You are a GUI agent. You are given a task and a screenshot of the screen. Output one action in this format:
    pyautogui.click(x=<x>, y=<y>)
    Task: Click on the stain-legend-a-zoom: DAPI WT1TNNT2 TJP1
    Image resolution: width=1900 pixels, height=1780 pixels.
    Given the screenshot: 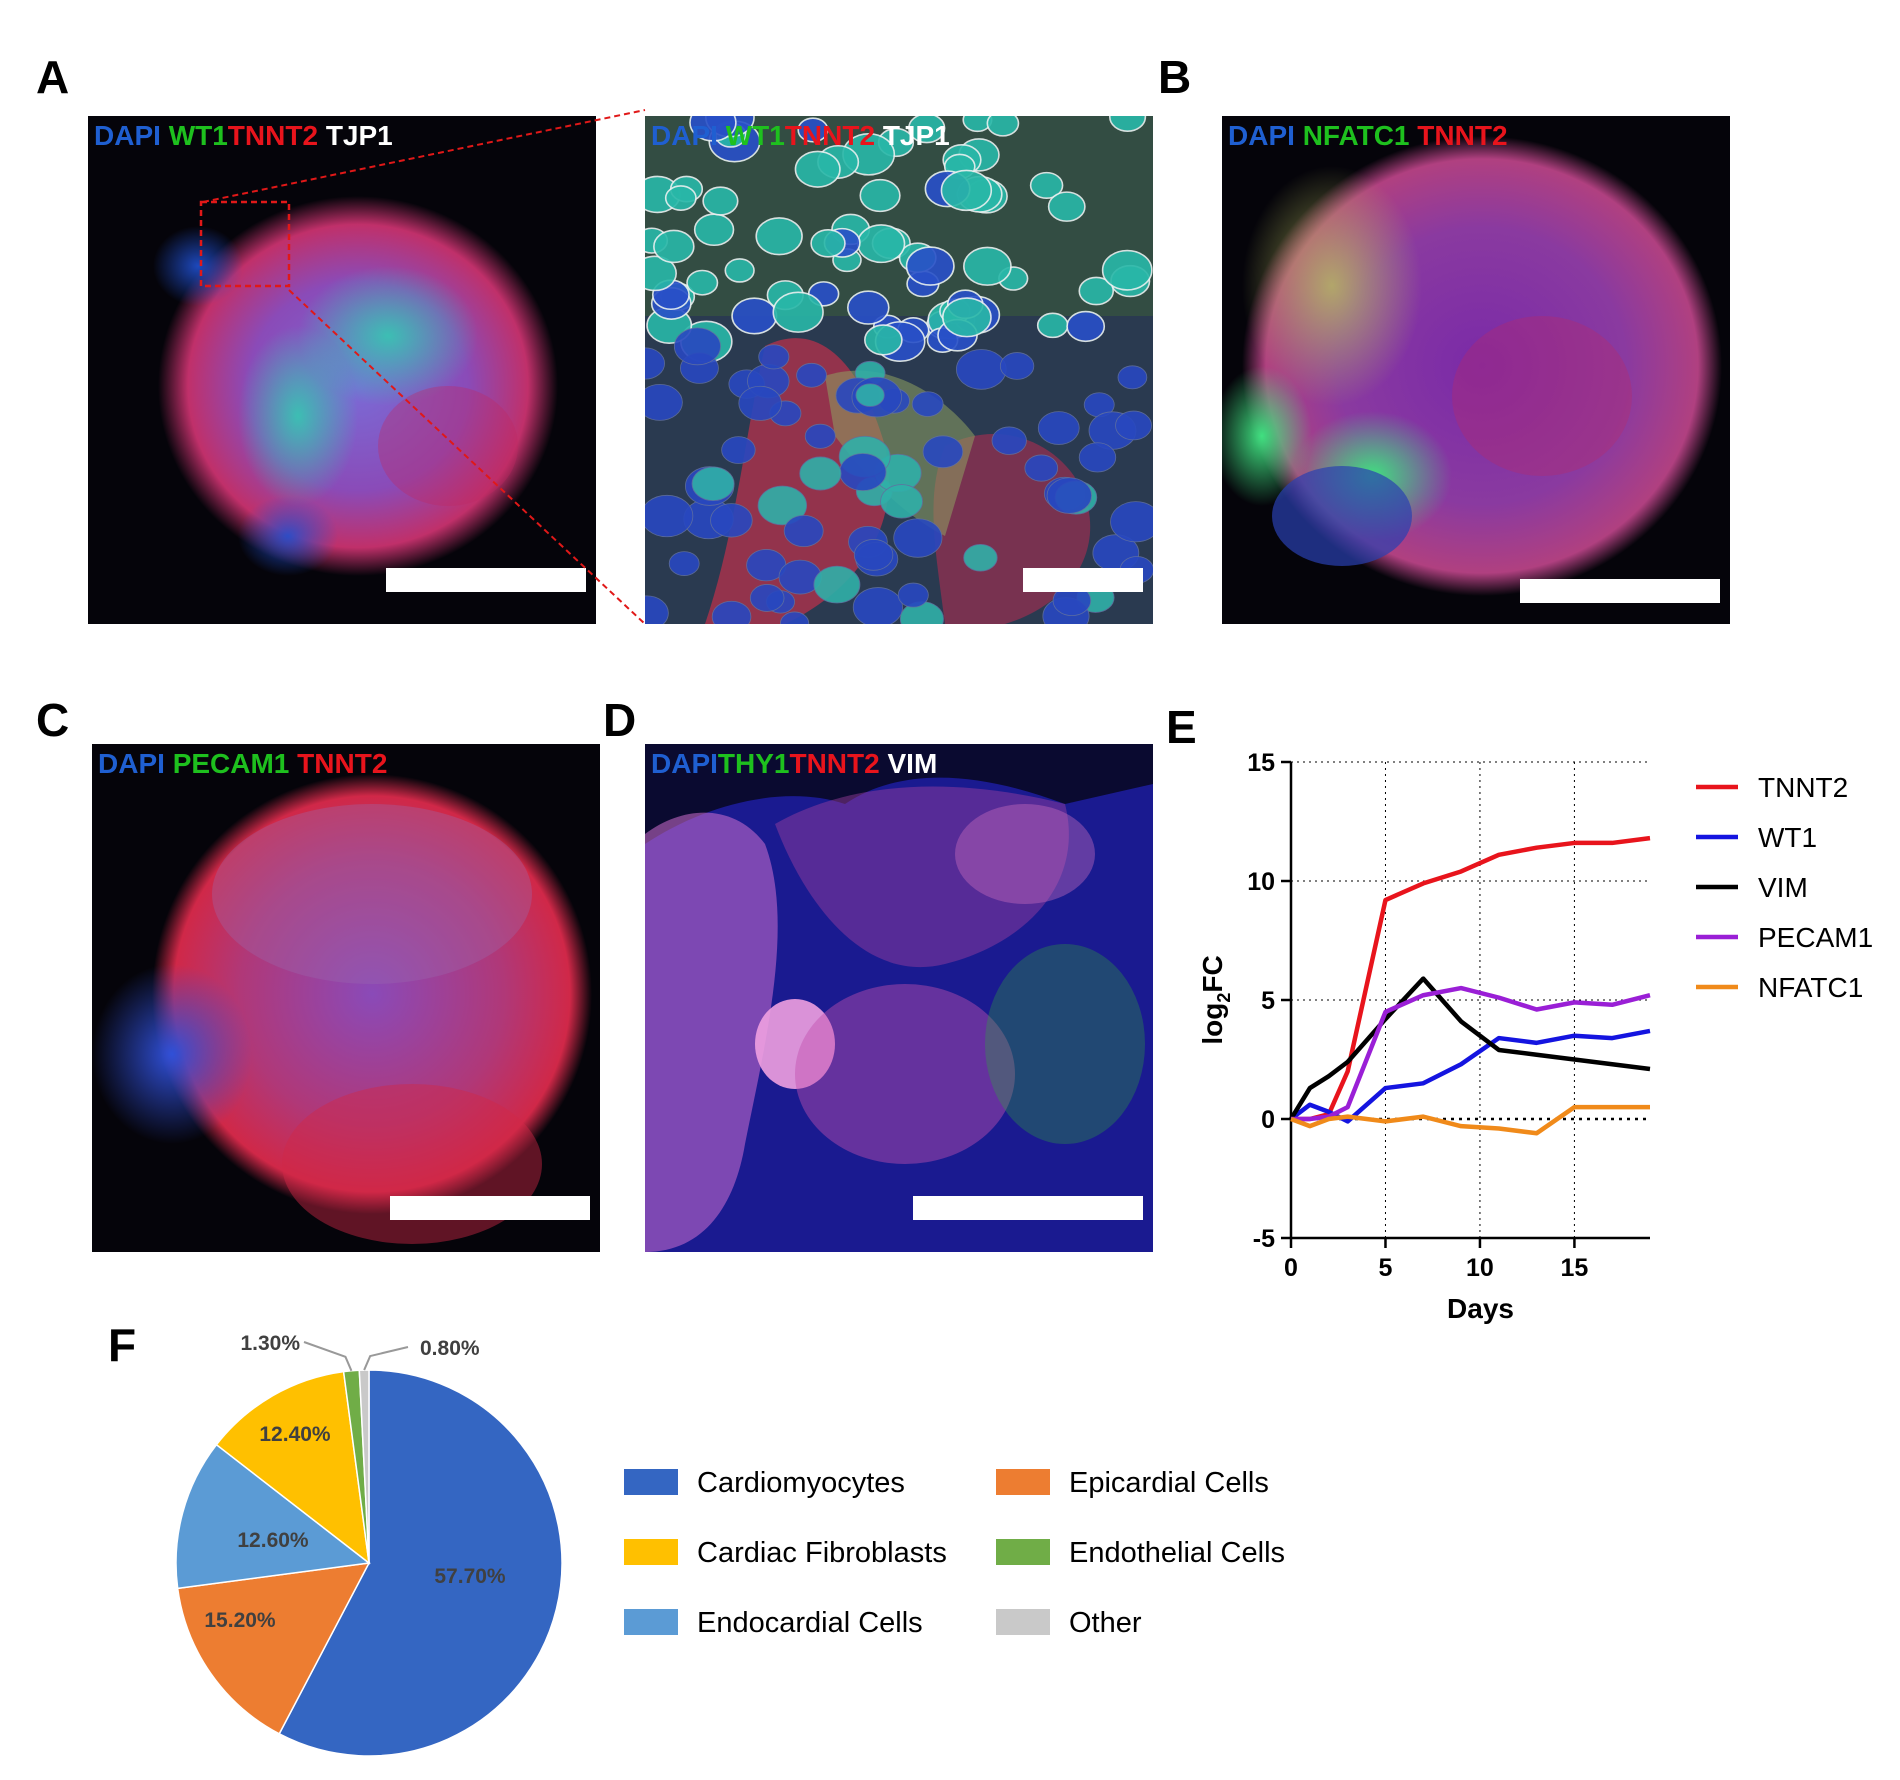 What is the action you would take?
    pyautogui.click(x=800, y=135)
    